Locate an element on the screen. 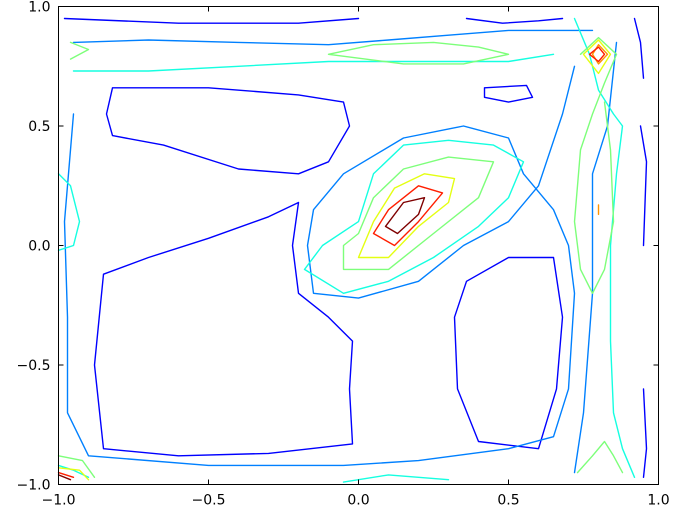 The width and height of the screenshot is (685, 513). y-tick-label: 0.0 is located at coordinates (39, 247).